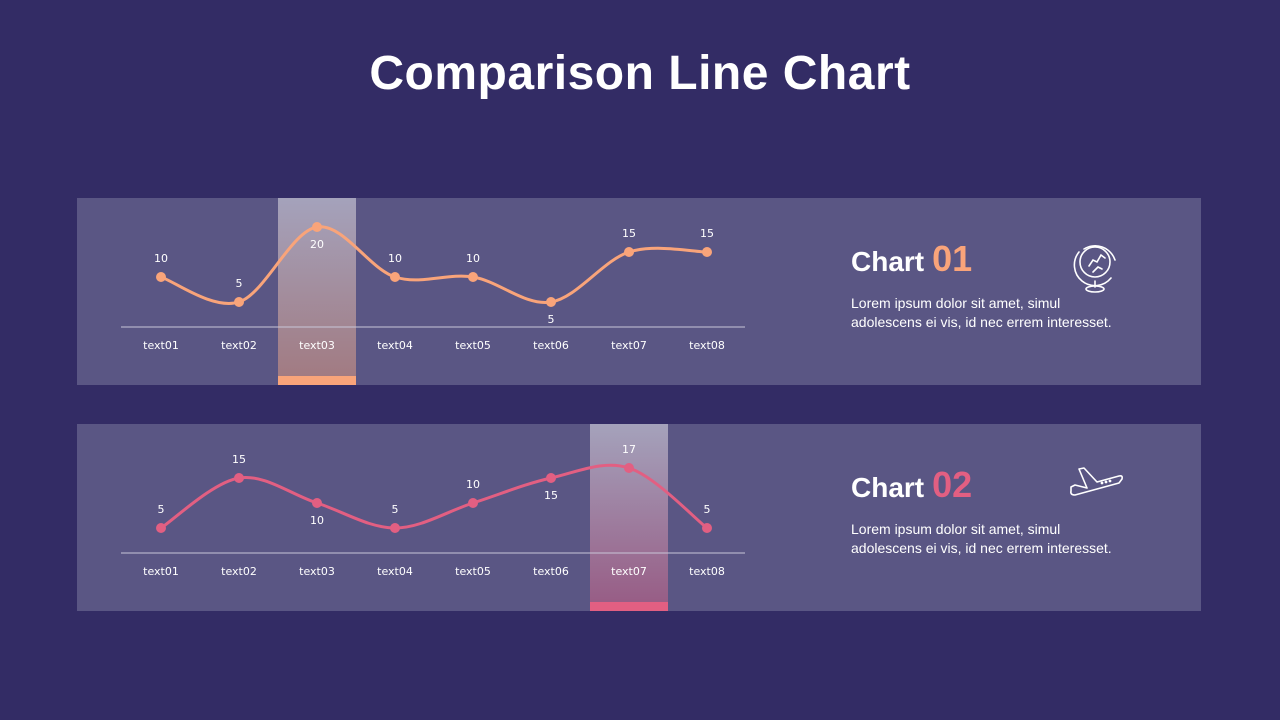  Describe the element at coordinates (952, 484) in the screenshot. I see `chart-heading-number: 02` at that location.